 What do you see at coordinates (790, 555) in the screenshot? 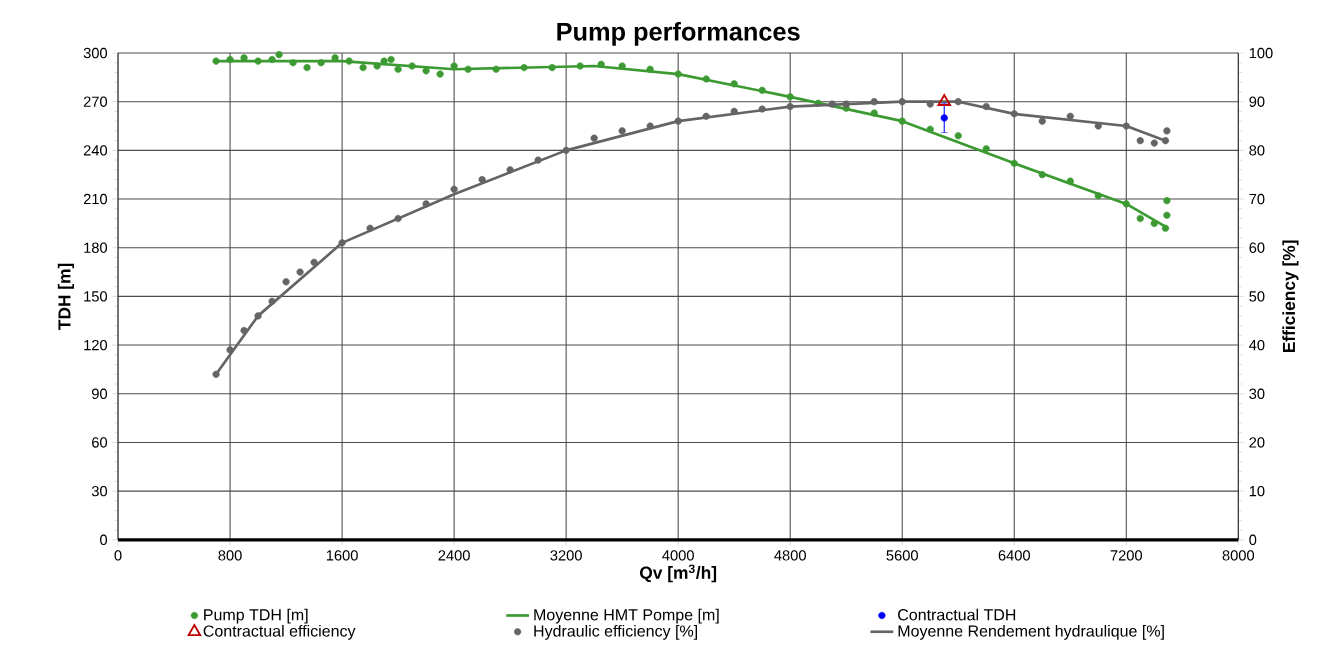
I see `x-tick-label: 4800` at bounding box center [790, 555].